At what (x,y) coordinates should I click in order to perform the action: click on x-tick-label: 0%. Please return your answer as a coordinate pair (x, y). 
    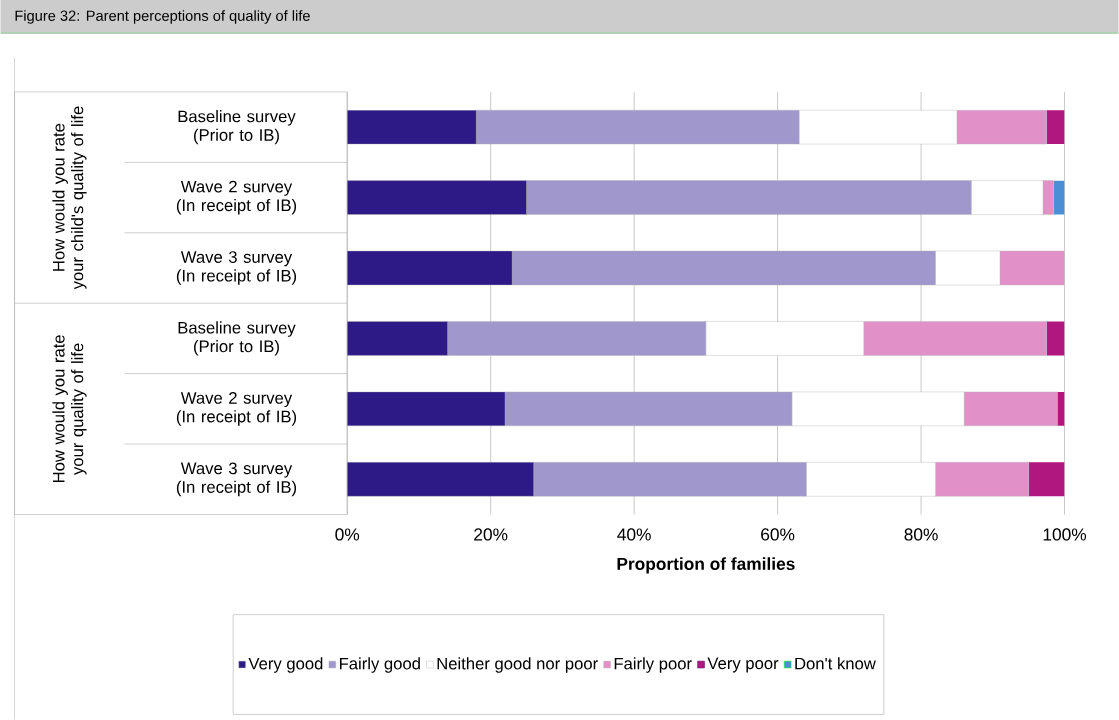
    Looking at the image, I should click on (347, 534).